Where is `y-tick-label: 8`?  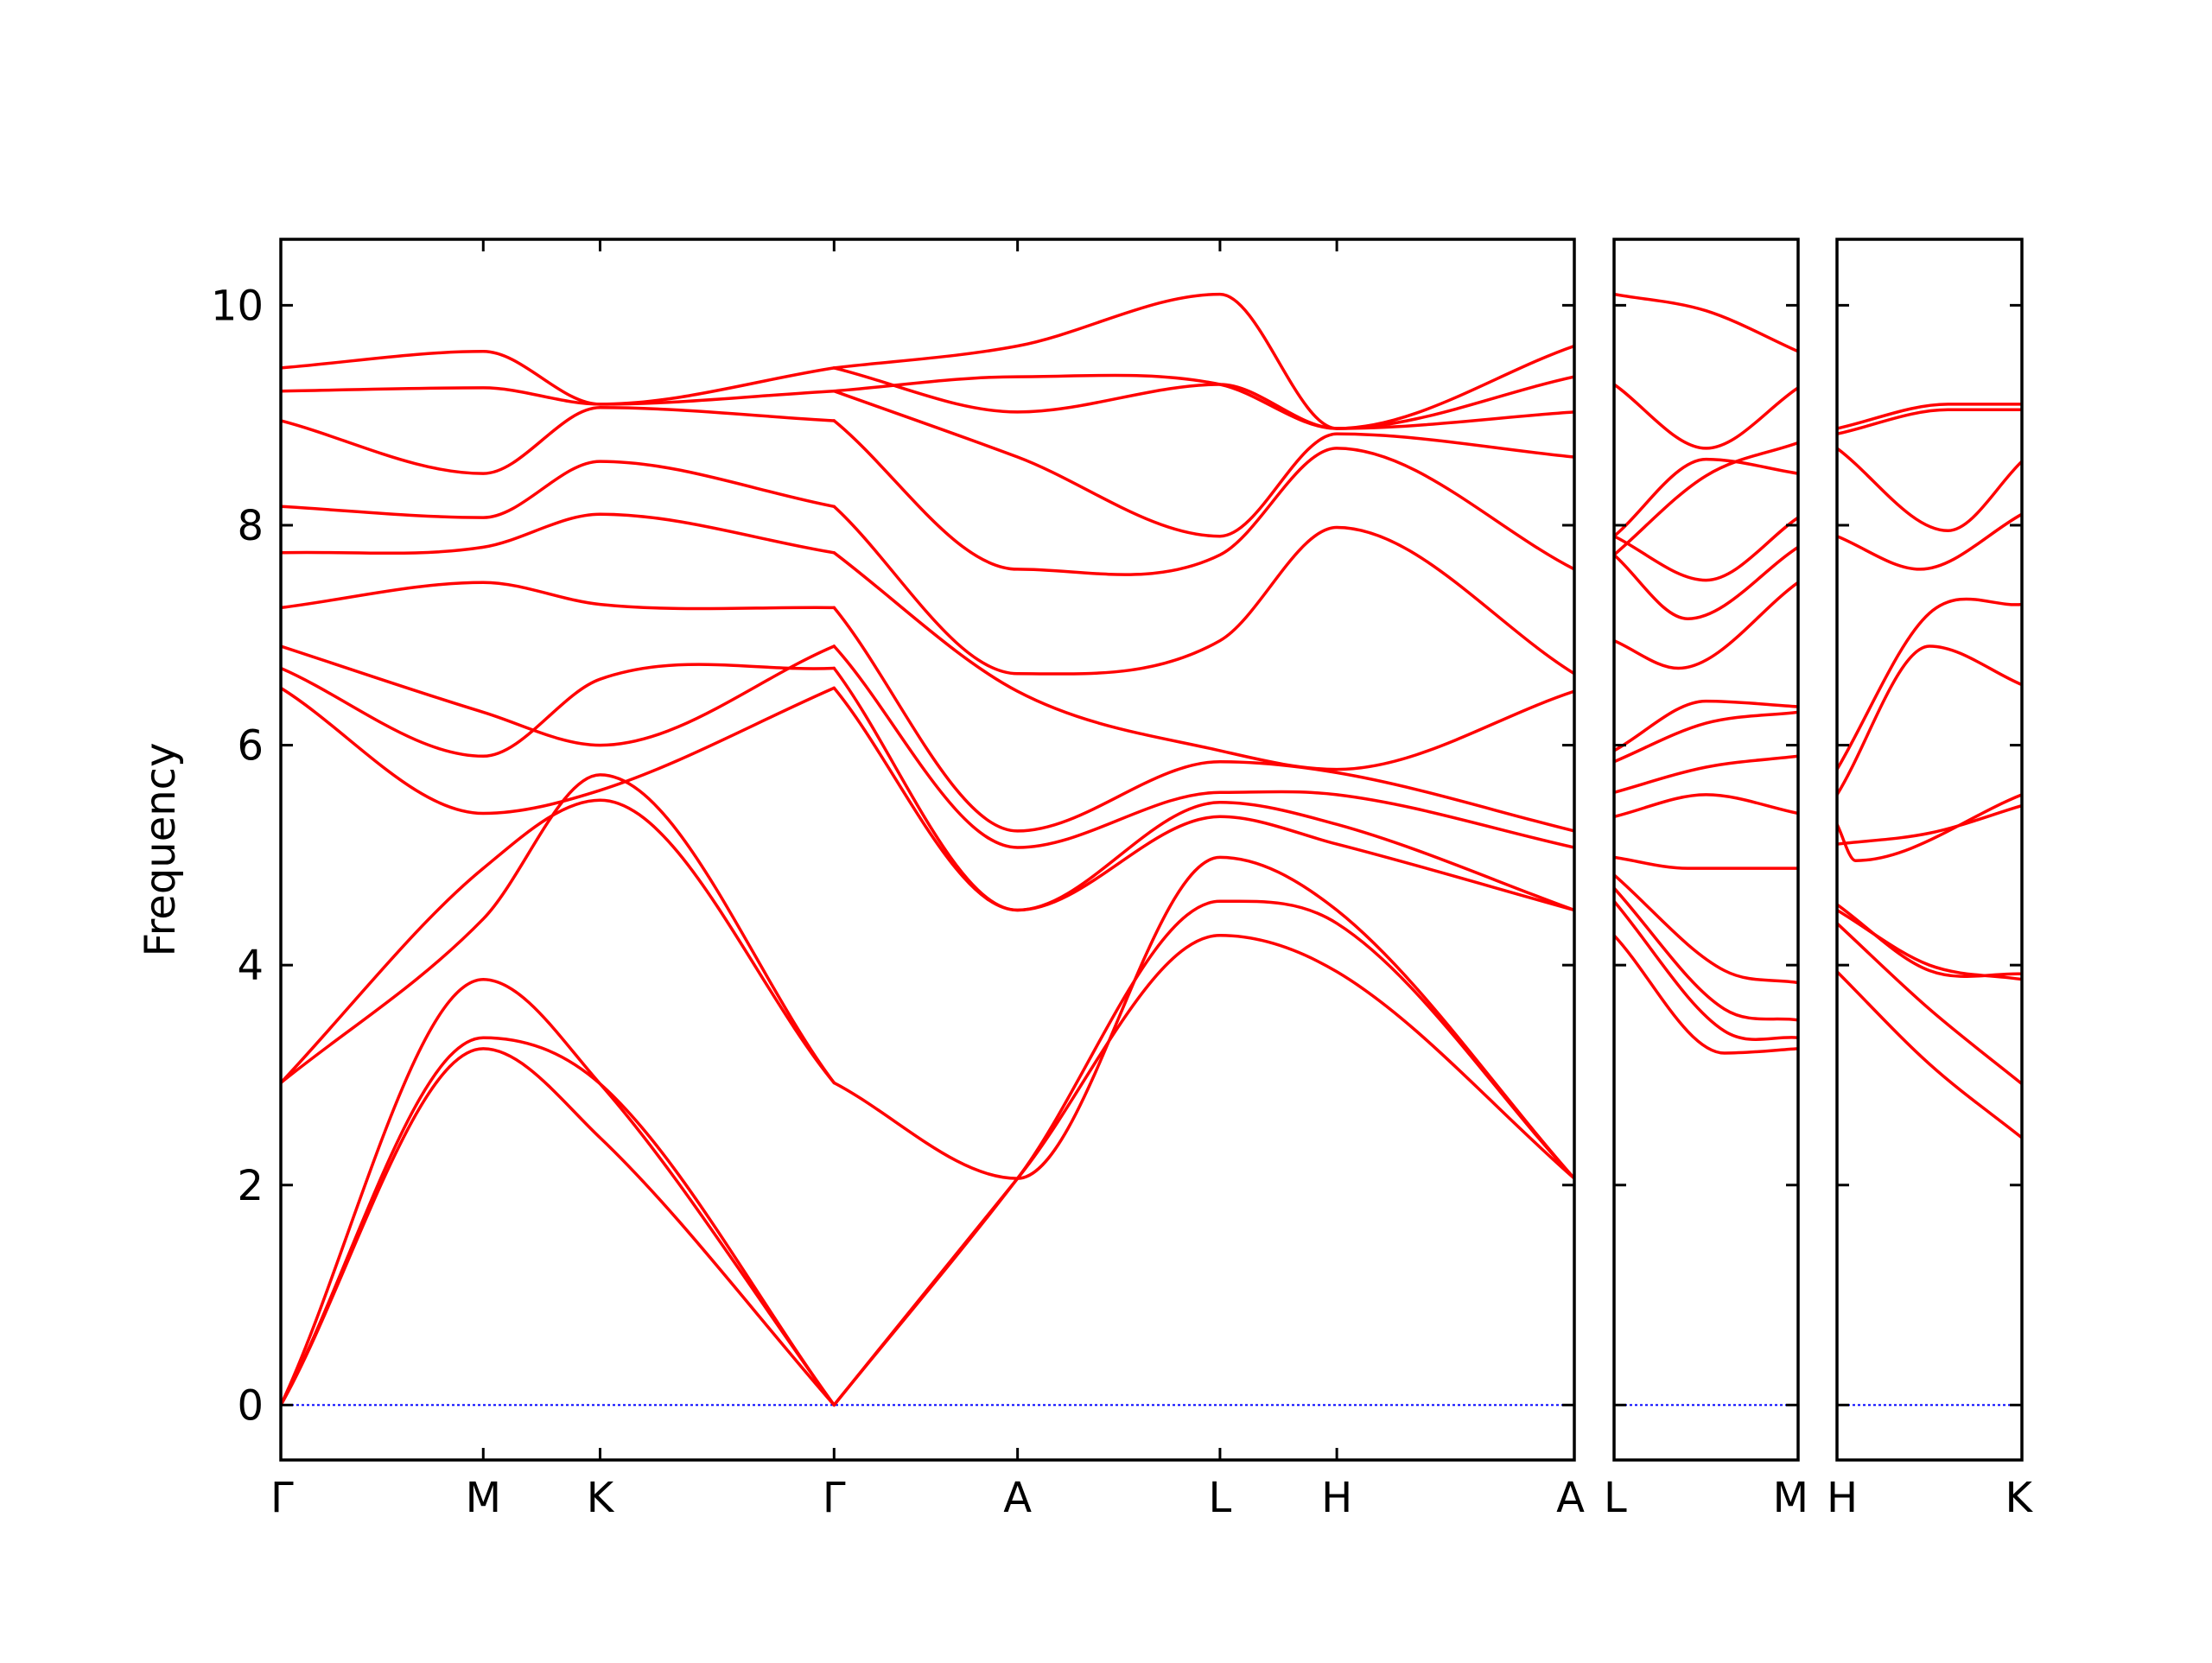
y-tick-label: 8 is located at coordinates (250, 526).